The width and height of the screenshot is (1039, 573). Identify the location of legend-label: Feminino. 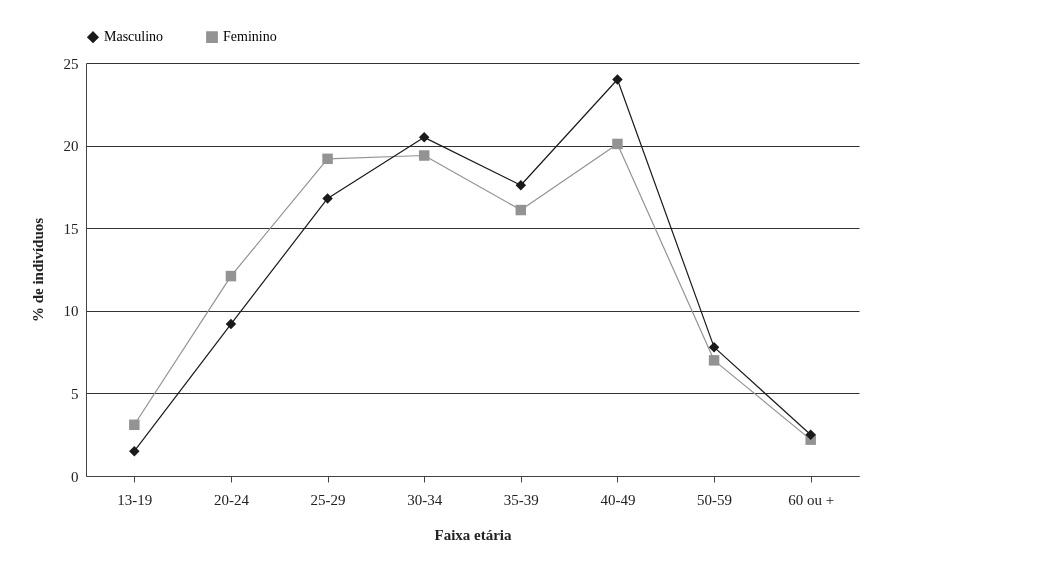
(250, 37).